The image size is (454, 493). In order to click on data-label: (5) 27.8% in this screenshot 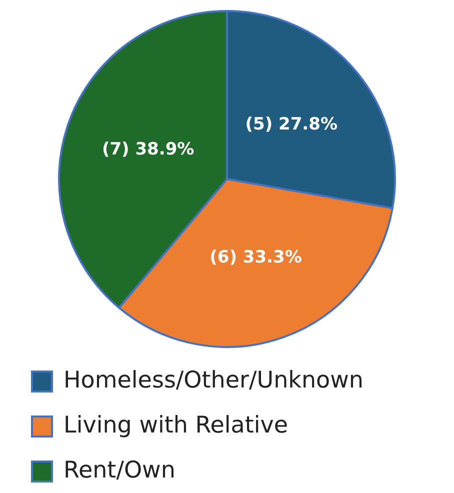, I will do `click(291, 124)`.